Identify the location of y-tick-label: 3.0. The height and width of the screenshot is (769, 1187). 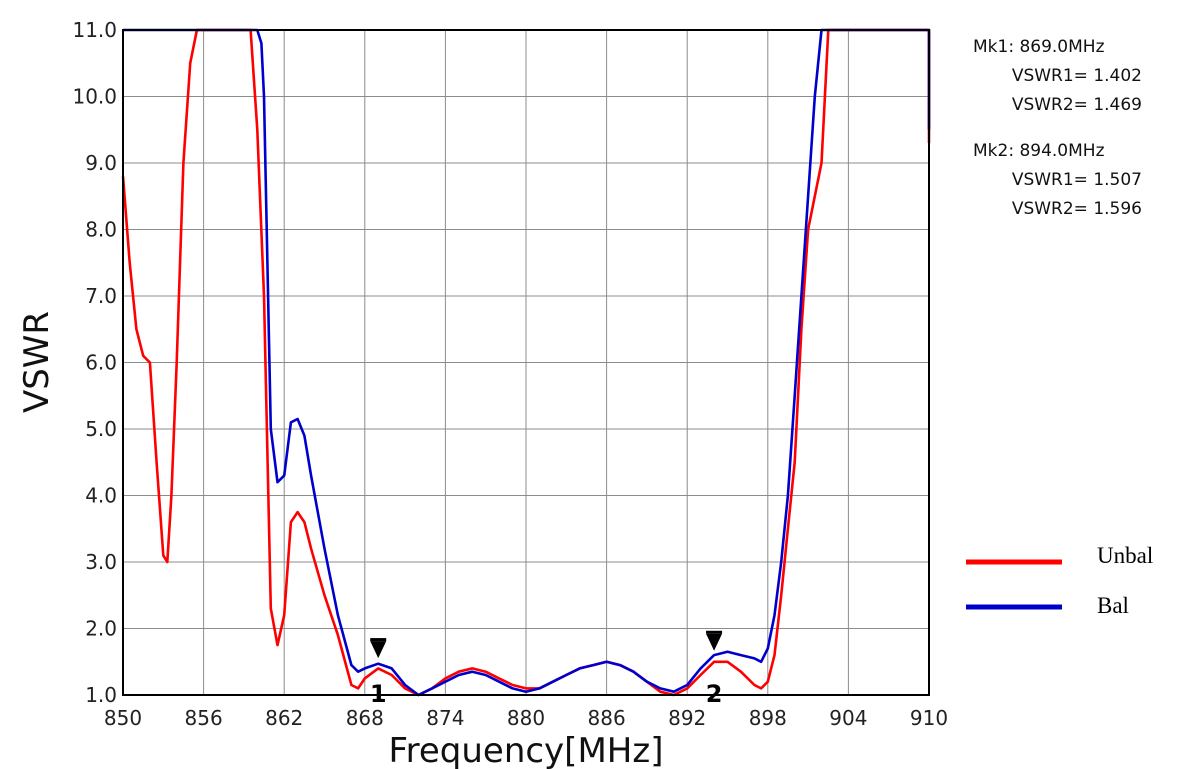
(101, 562).